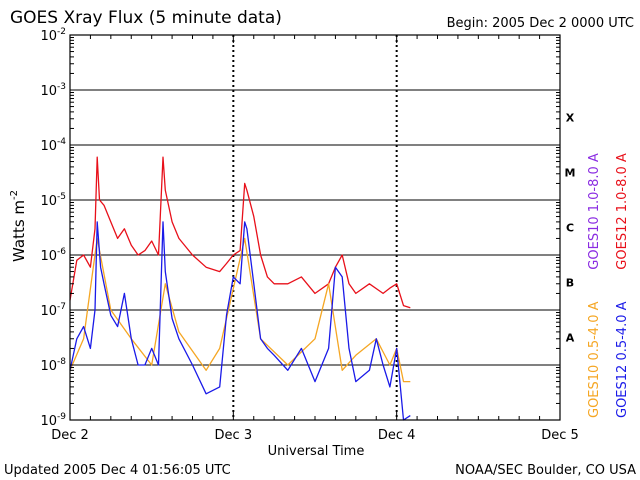 This screenshot has height=480, width=640. Describe the element at coordinates (570, 228) in the screenshot. I see `flare-class-label: C` at that location.